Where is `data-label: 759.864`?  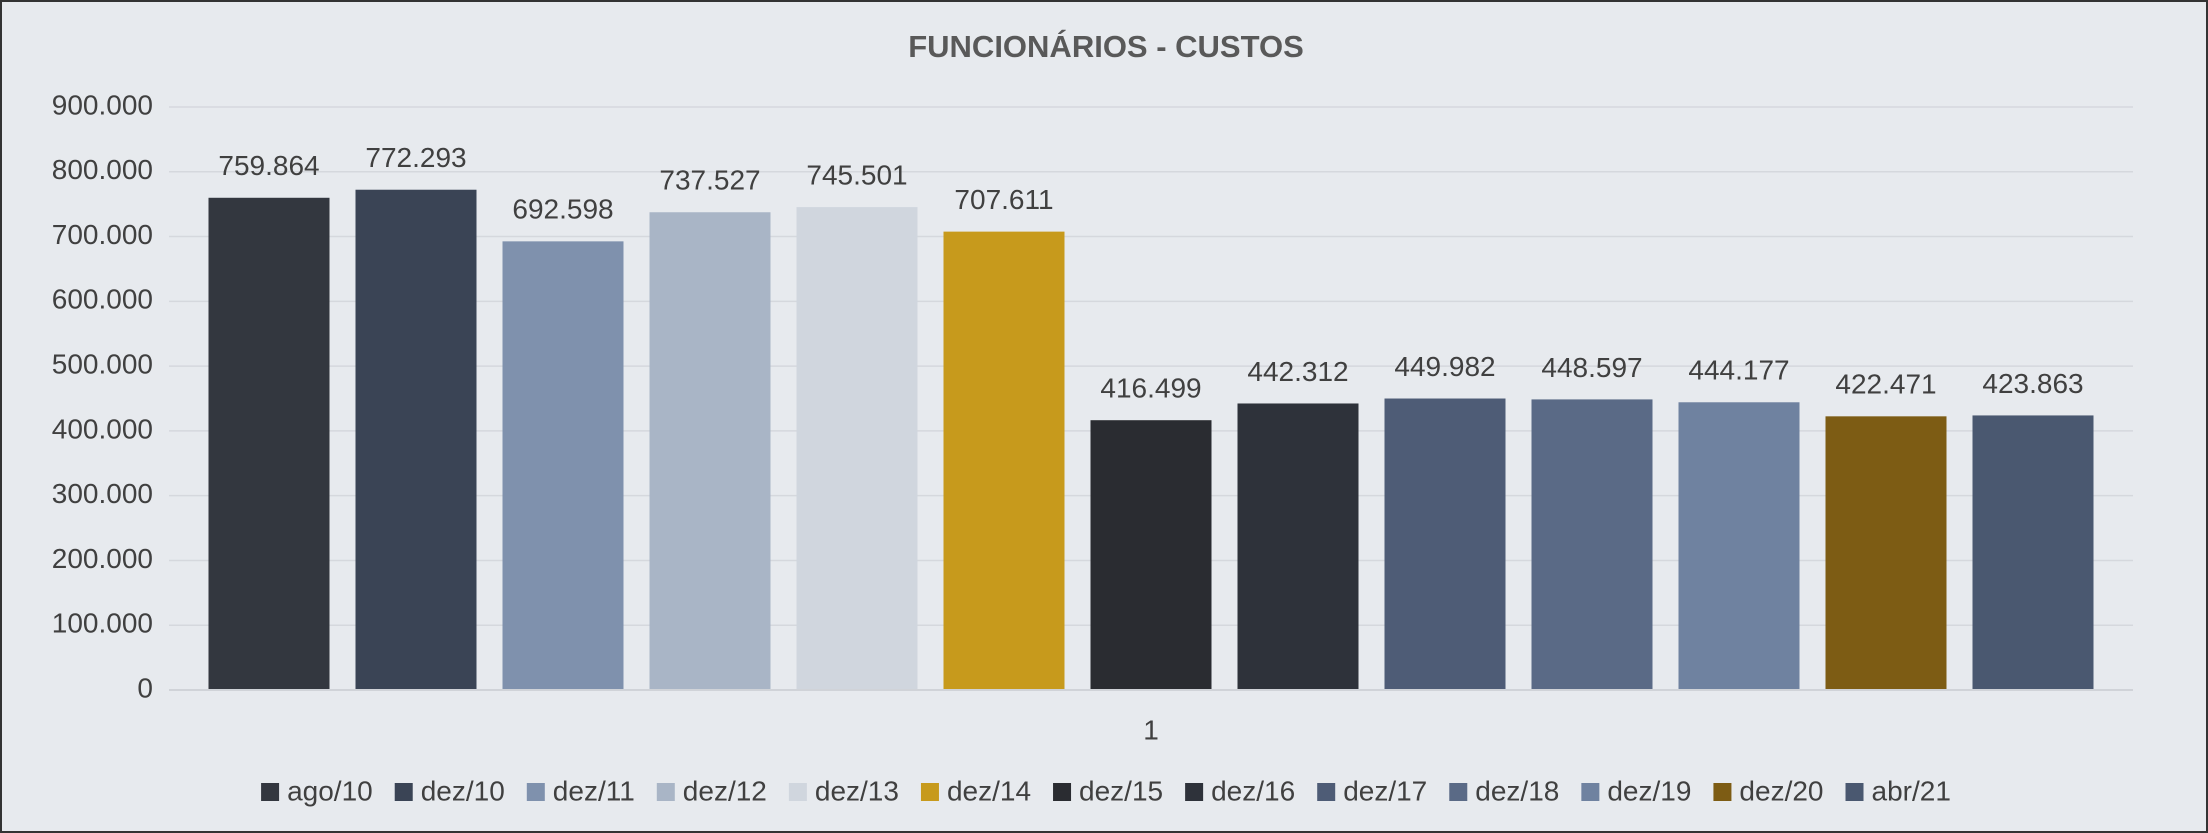 data-label: 759.864 is located at coordinates (268, 165).